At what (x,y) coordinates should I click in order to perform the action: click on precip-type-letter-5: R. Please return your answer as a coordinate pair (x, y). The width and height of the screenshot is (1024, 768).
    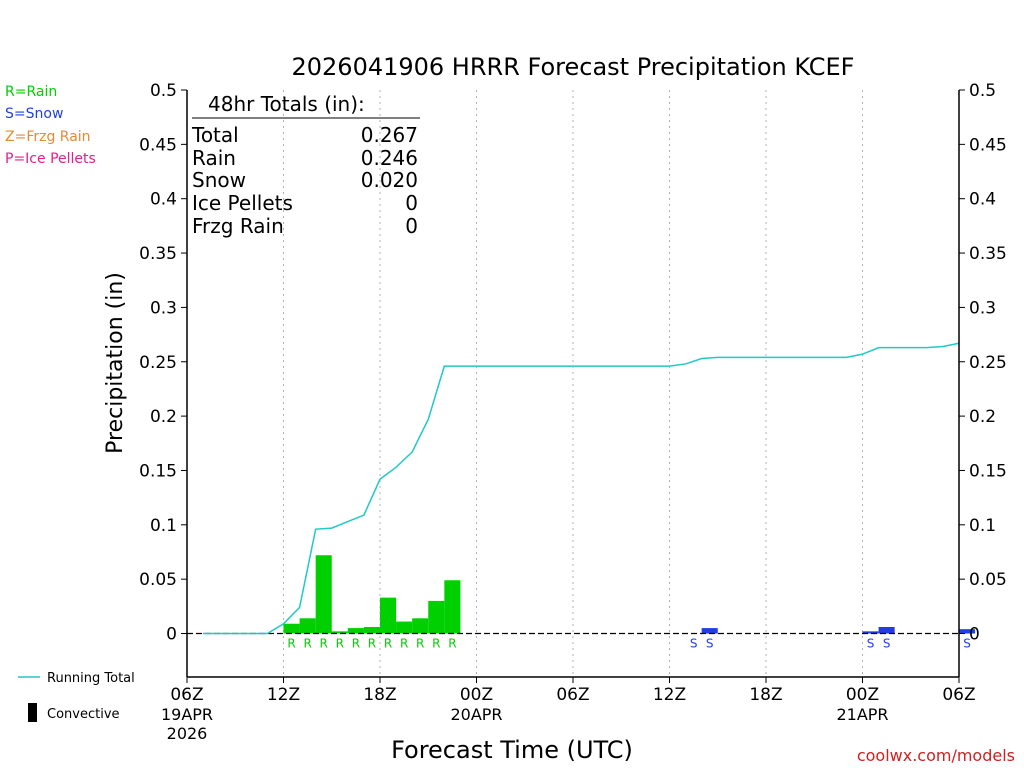
    Looking at the image, I should click on (372, 644).